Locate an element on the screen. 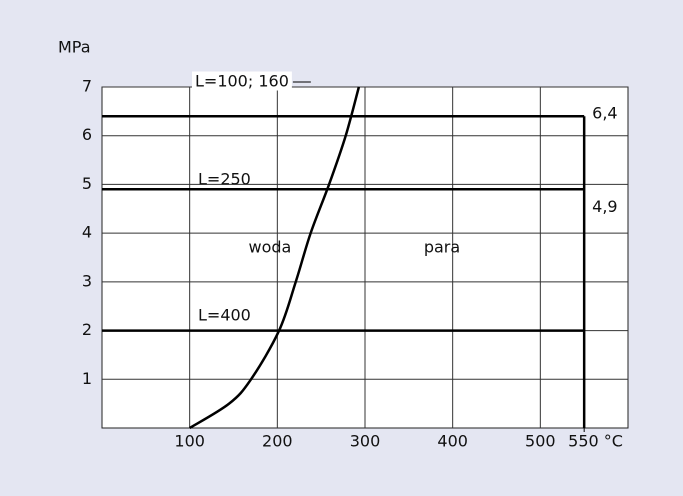 This screenshot has height=496, width=683. series-label: L=100; 160 is located at coordinates (242, 81).